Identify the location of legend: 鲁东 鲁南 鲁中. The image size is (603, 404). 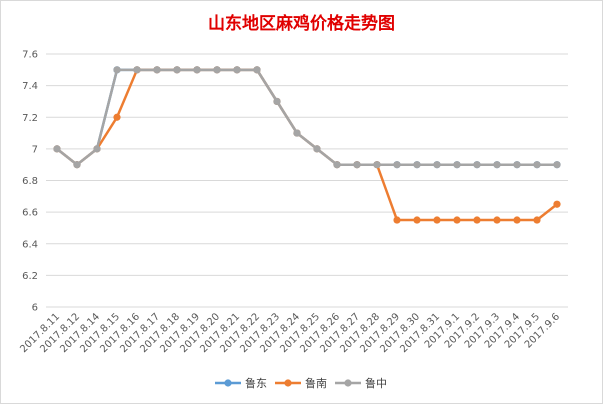
(301, 383).